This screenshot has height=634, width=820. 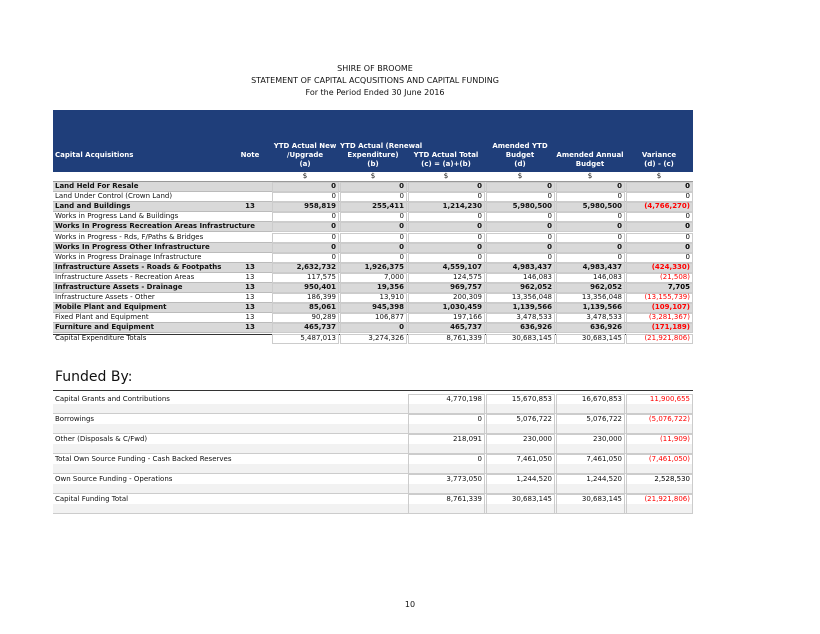 I want to click on row-value: 255,411, so click(x=388, y=206).